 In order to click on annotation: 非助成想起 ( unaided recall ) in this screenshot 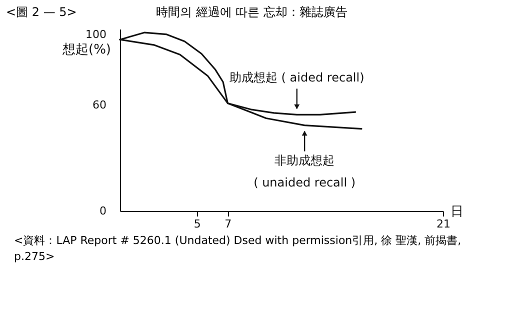, I will do `click(305, 171)`.